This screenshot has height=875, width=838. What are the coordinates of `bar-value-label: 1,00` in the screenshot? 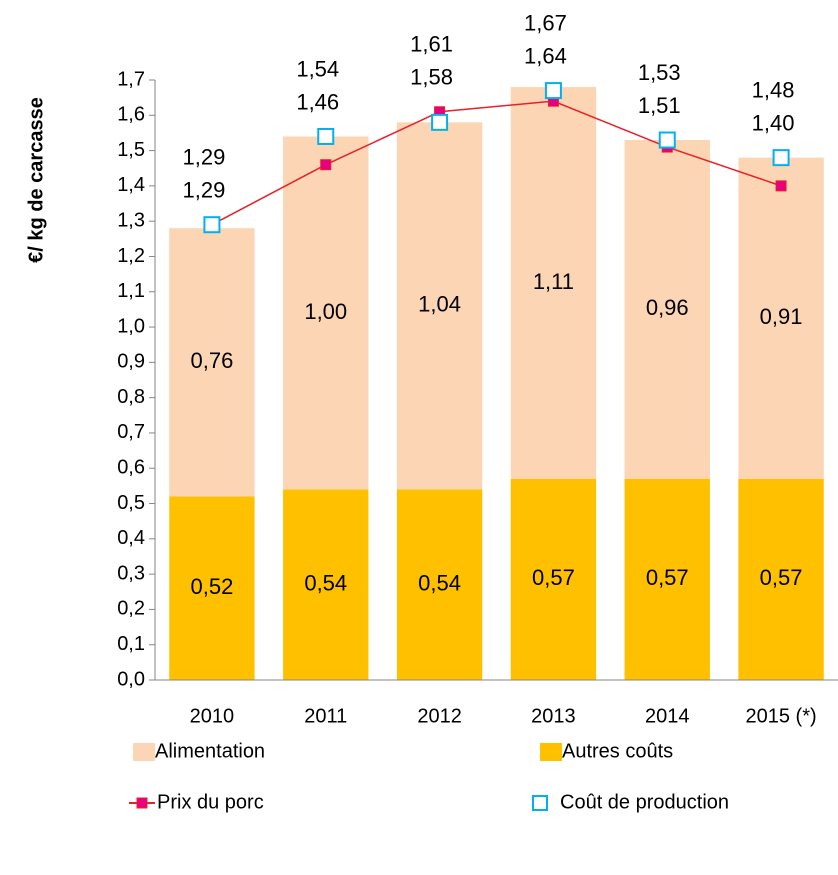 It's located at (325, 311).